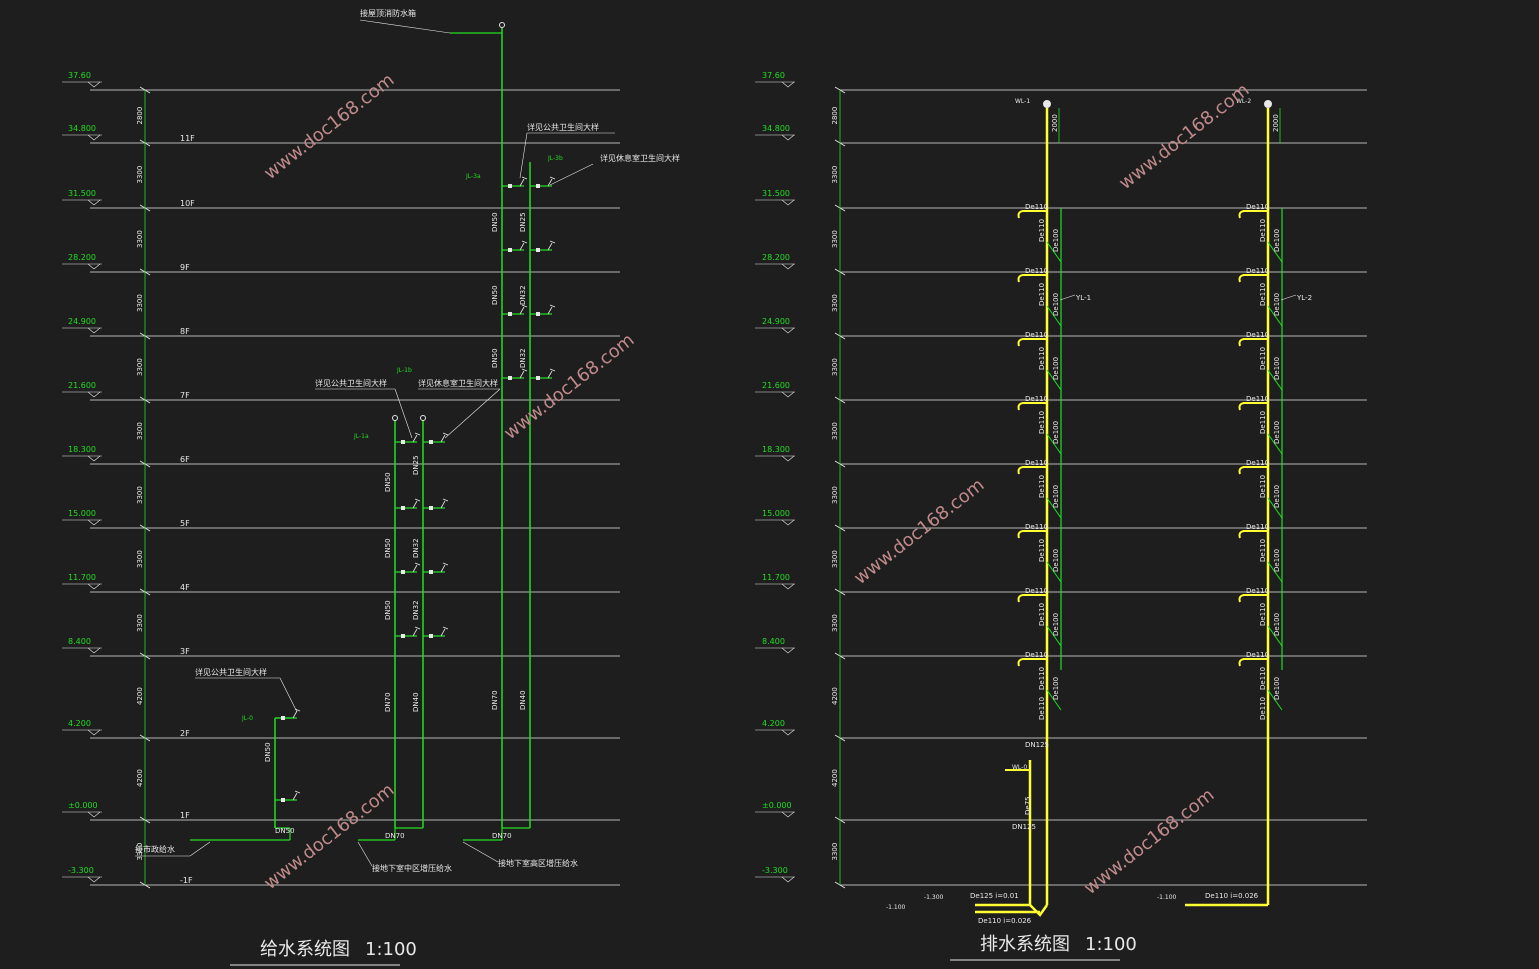  I want to click on valve-symbol, so click(502, 25).